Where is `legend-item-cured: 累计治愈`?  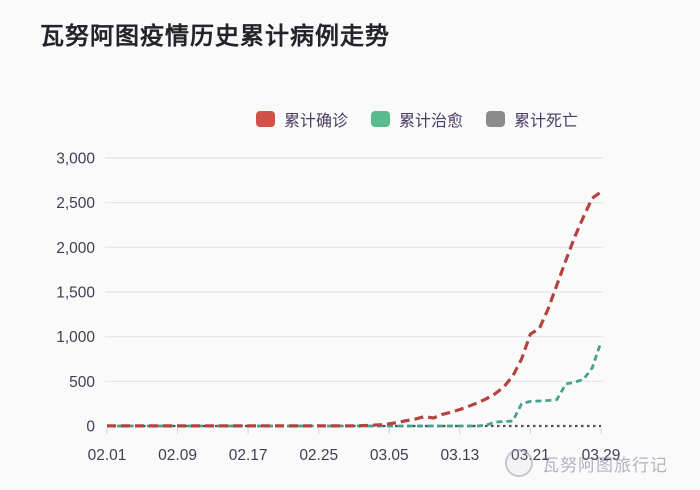 legend-item-cured: 累计治愈 is located at coordinates (417, 119).